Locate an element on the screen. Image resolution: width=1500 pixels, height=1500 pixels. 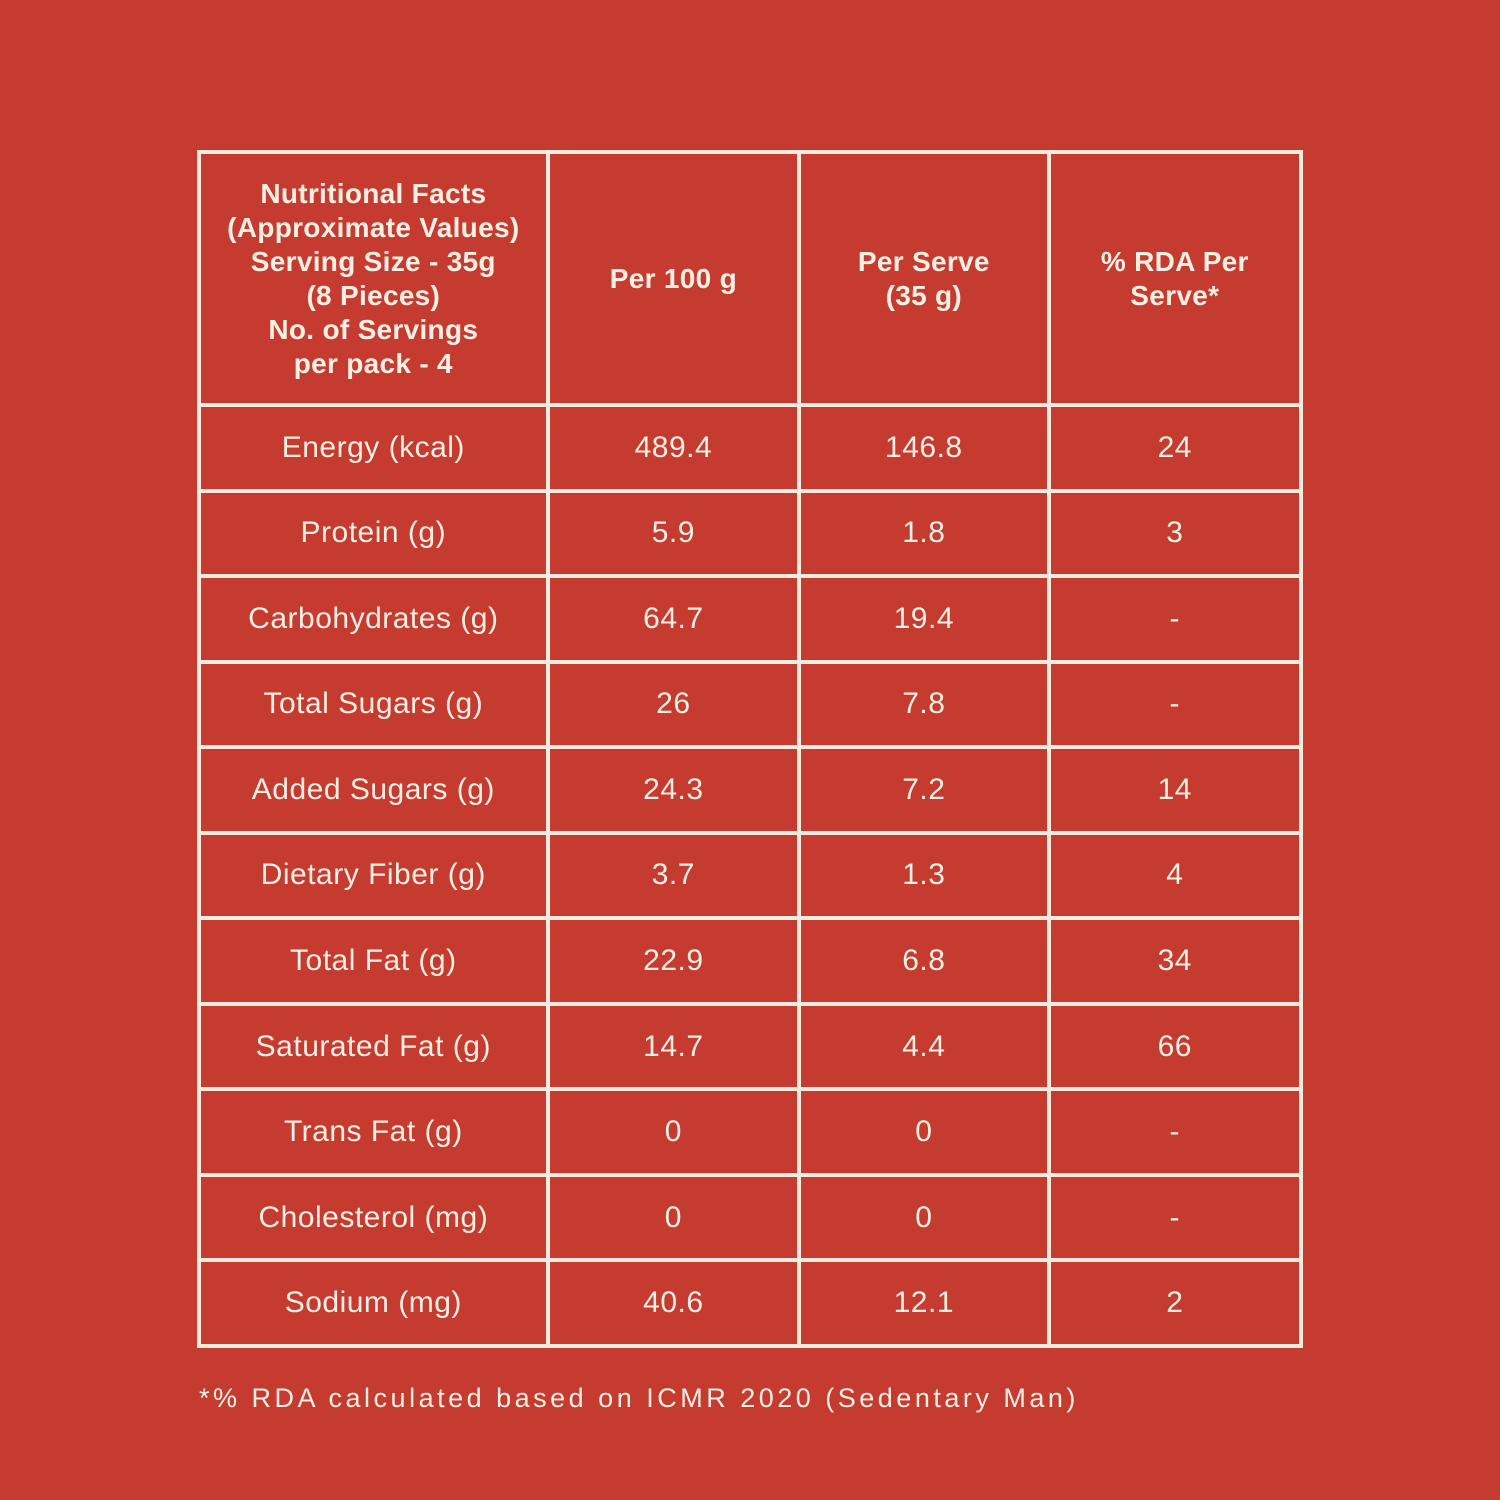
header-per-serve-line: (35 g) is located at coordinates (924, 295).